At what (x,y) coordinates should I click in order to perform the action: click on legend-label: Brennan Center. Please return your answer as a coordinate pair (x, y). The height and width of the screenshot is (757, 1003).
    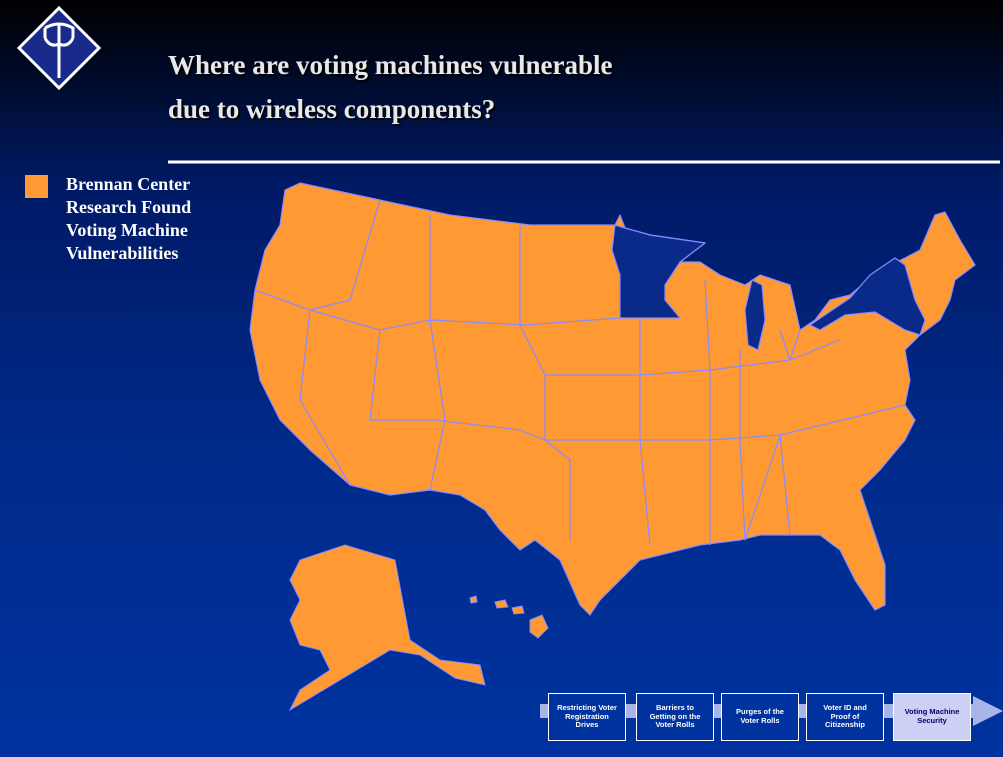
    Looking at the image, I should click on (128, 184).